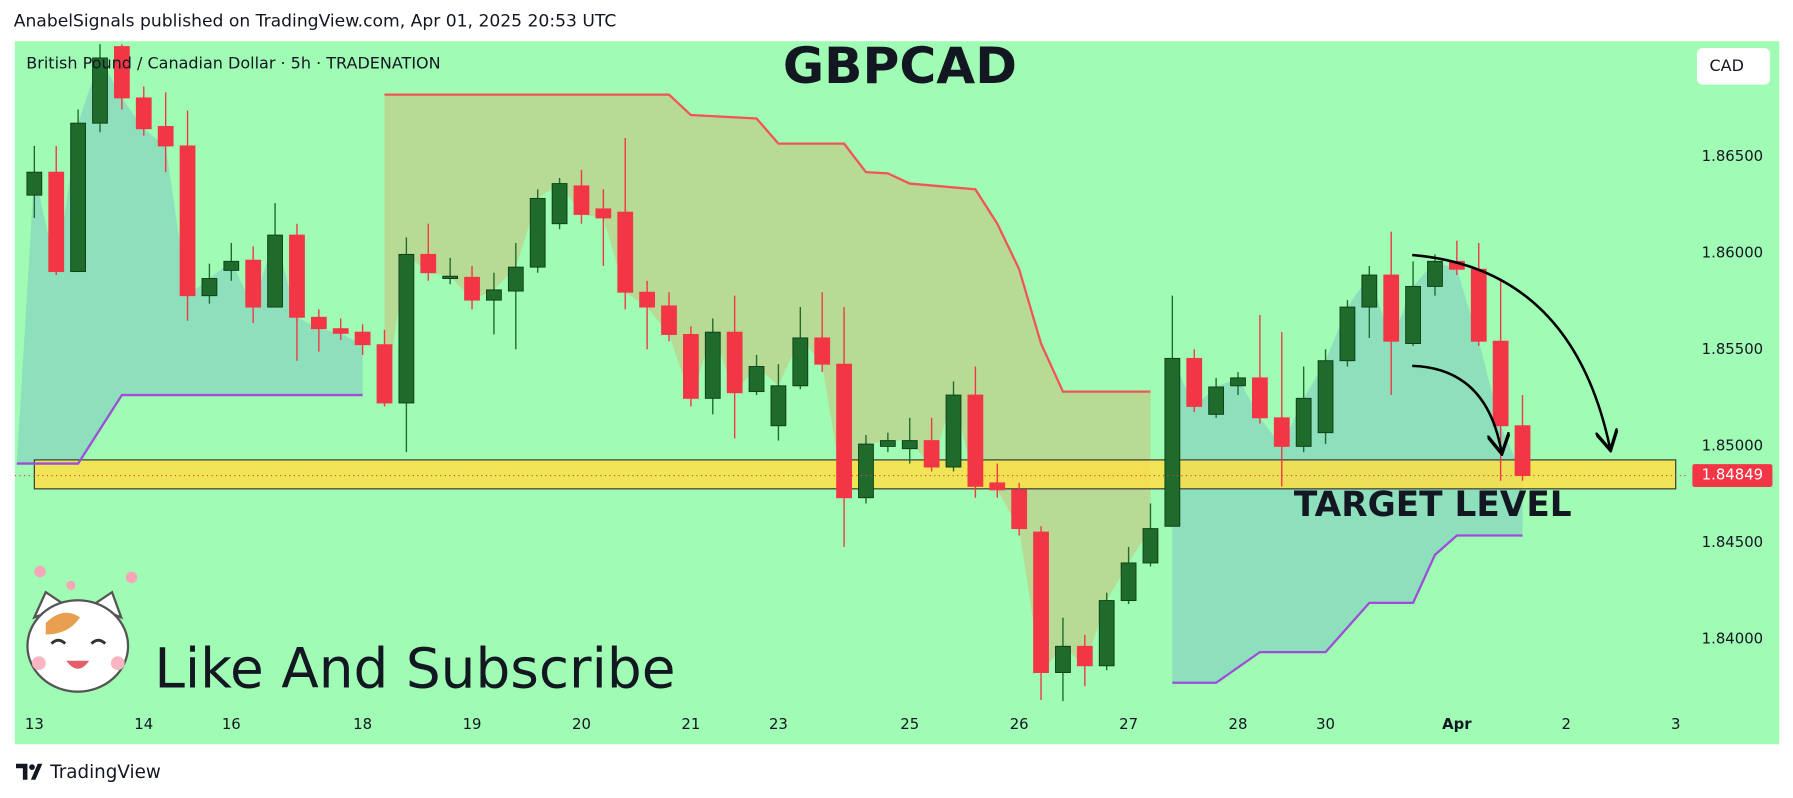 Image resolution: width=1793 pixels, height=798 pixels. I want to click on currency-button, so click(1733, 66).